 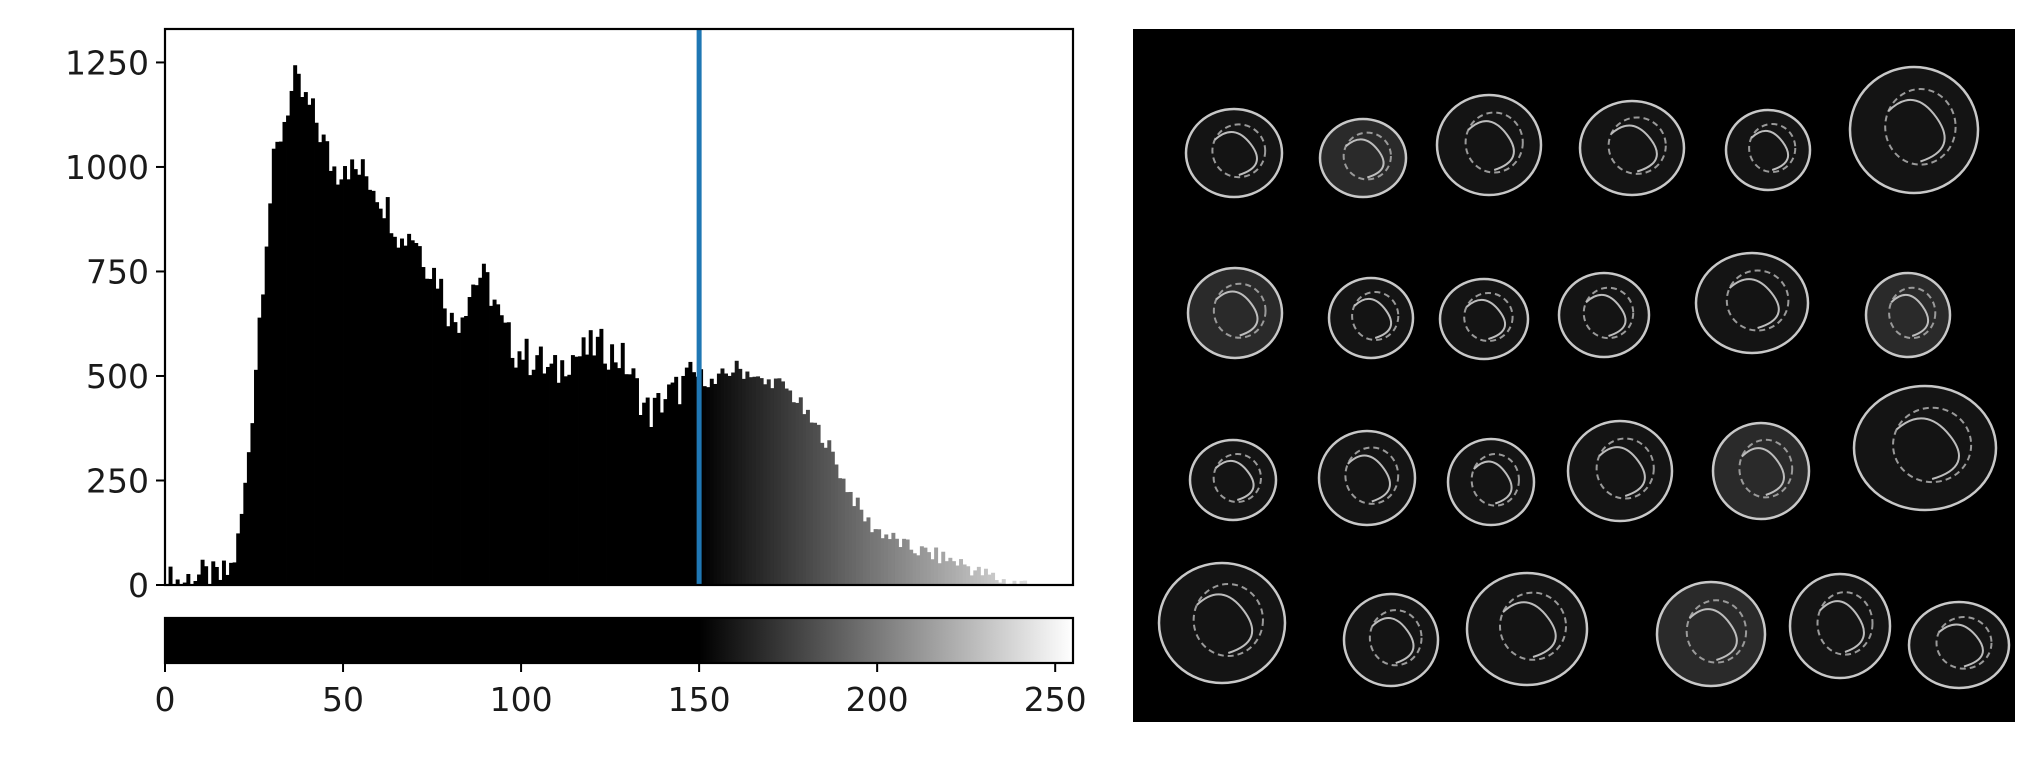 I want to click on y-axis-ticks: 0 250 500 750 1000 1250, so click(x=115, y=324).